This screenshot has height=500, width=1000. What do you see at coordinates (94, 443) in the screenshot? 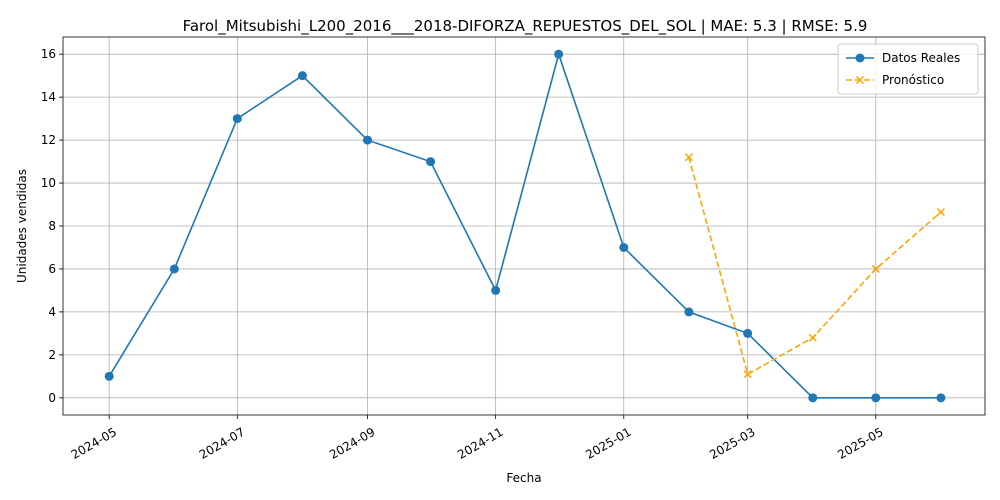
I see `x-tick-label: 2024-05` at bounding box center [94, 443].